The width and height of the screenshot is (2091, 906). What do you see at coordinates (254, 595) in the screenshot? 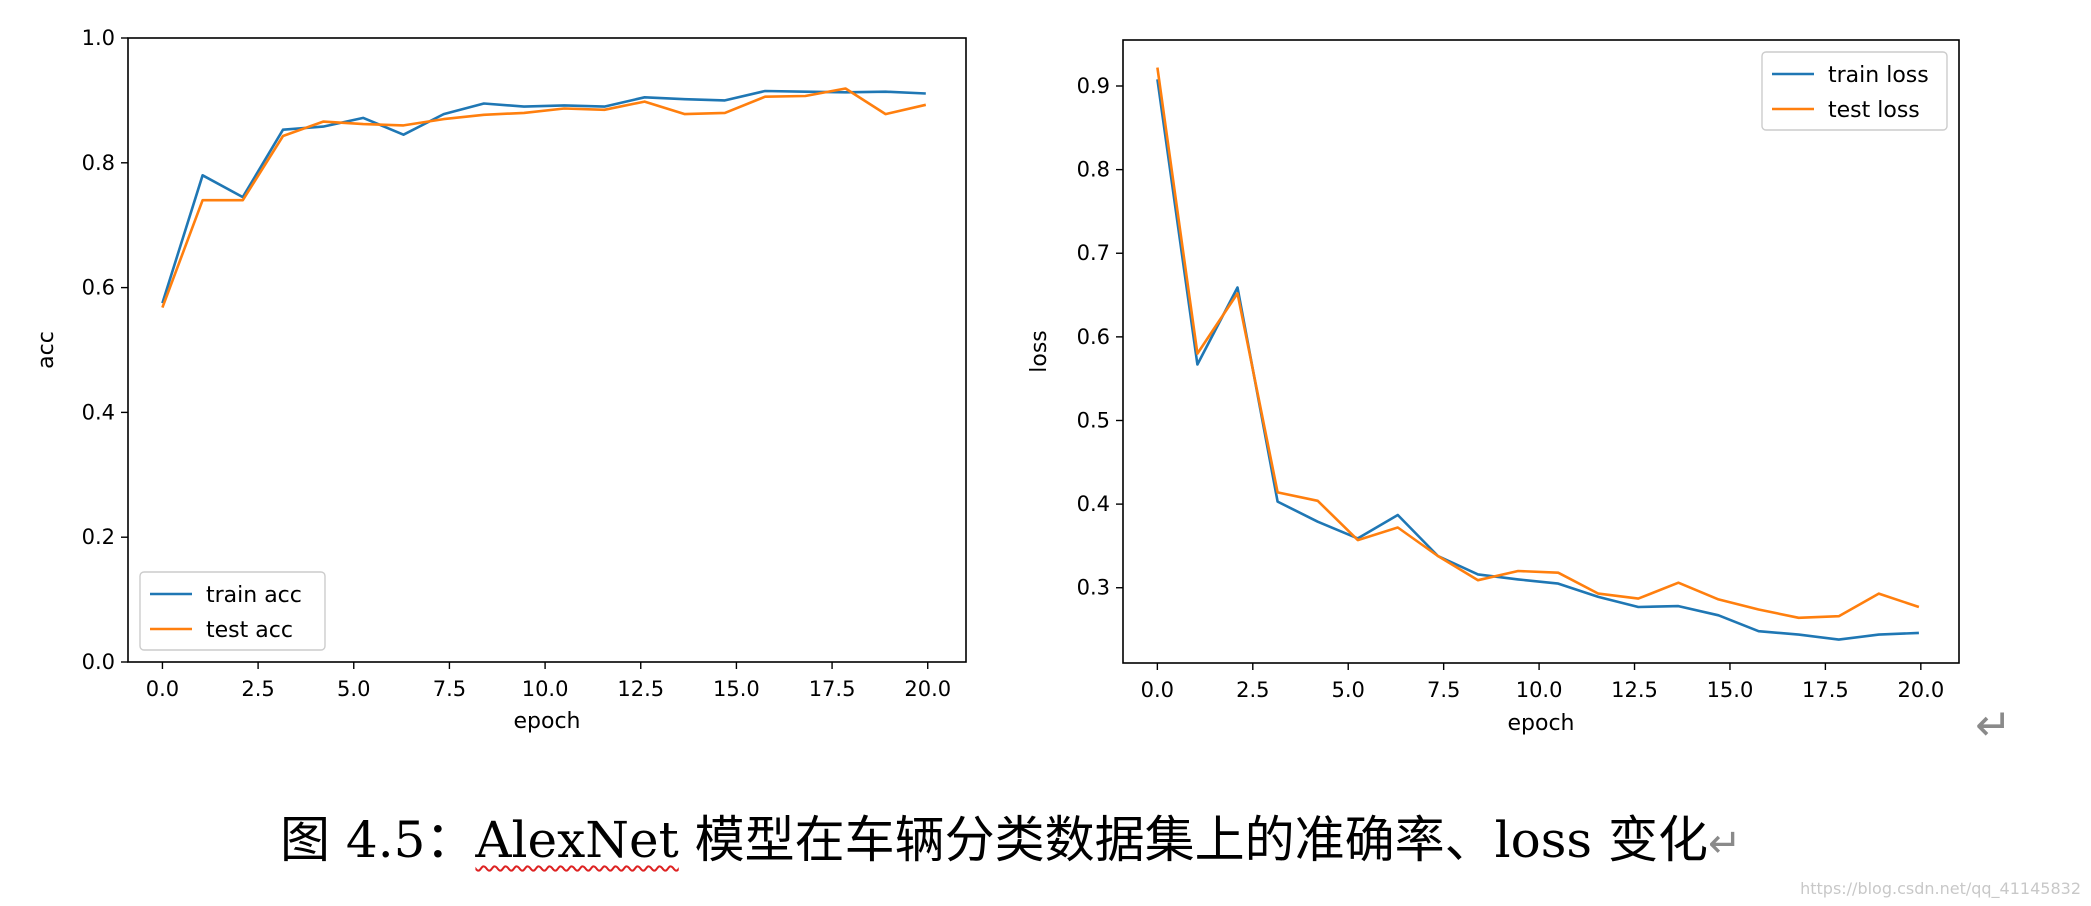
I see `legend-label: train acc` at bounding box center [254, 595].